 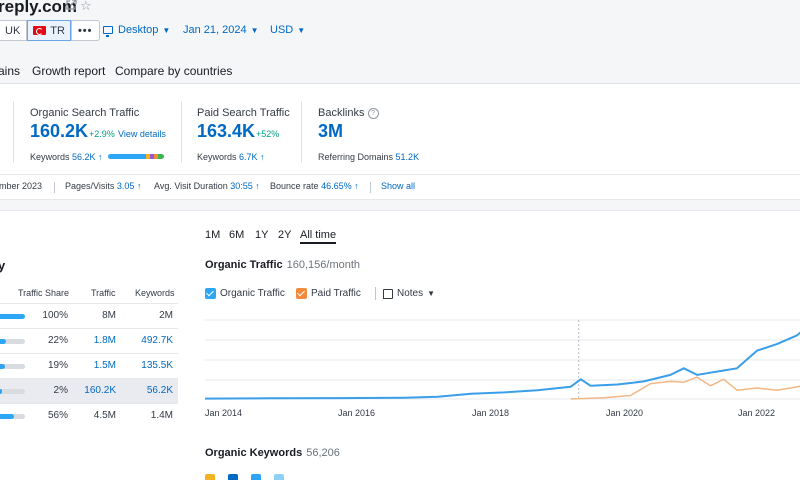 What do you see at coordinates (336, 293) in the screenshot?
I see `legend-paid-label: Paid Traffic` at bounding box center [336, 293].